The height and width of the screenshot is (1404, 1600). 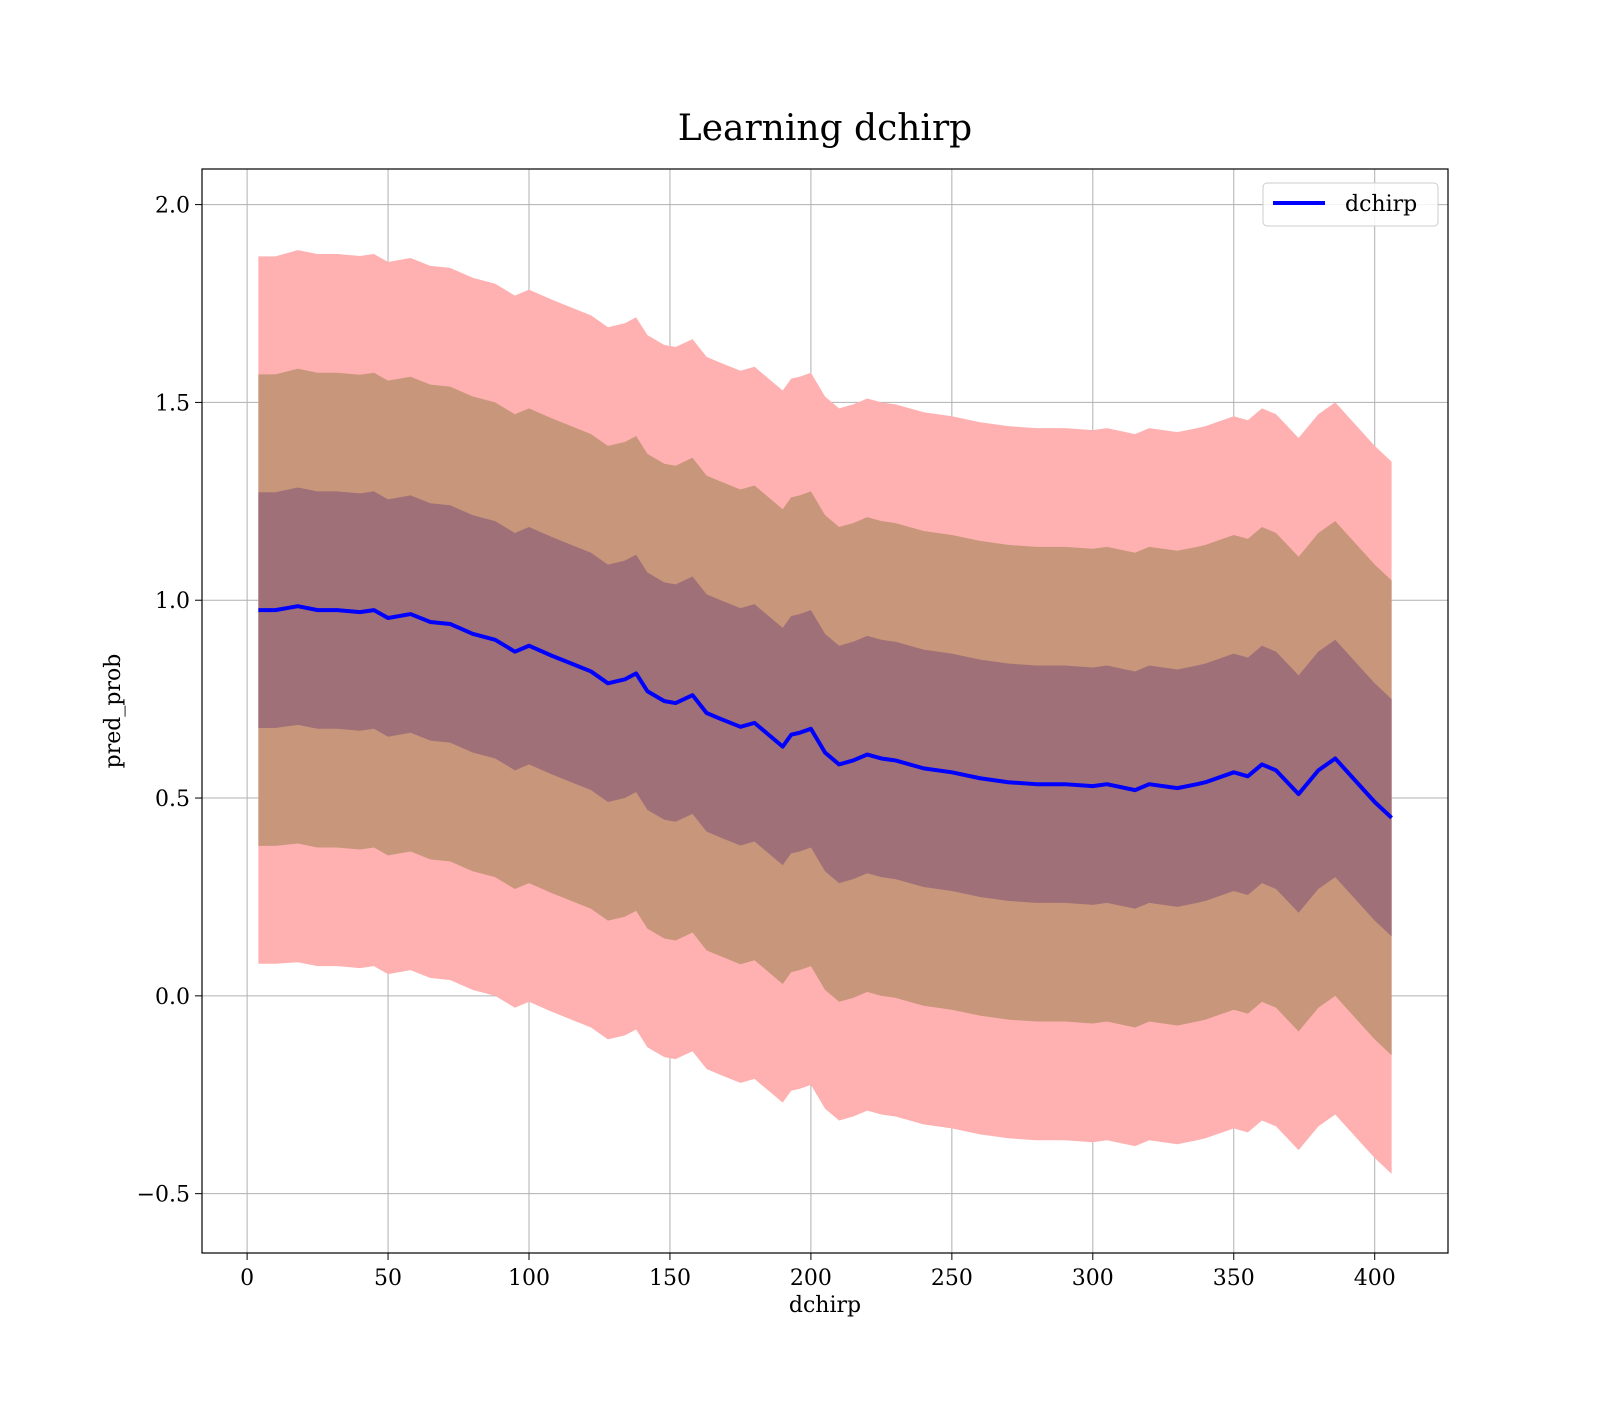 What do you see at coordinates (1381, 204) in the screenshot?
I see `legend-label-dchirp: dchirp` at bounding box center [1381, 204].